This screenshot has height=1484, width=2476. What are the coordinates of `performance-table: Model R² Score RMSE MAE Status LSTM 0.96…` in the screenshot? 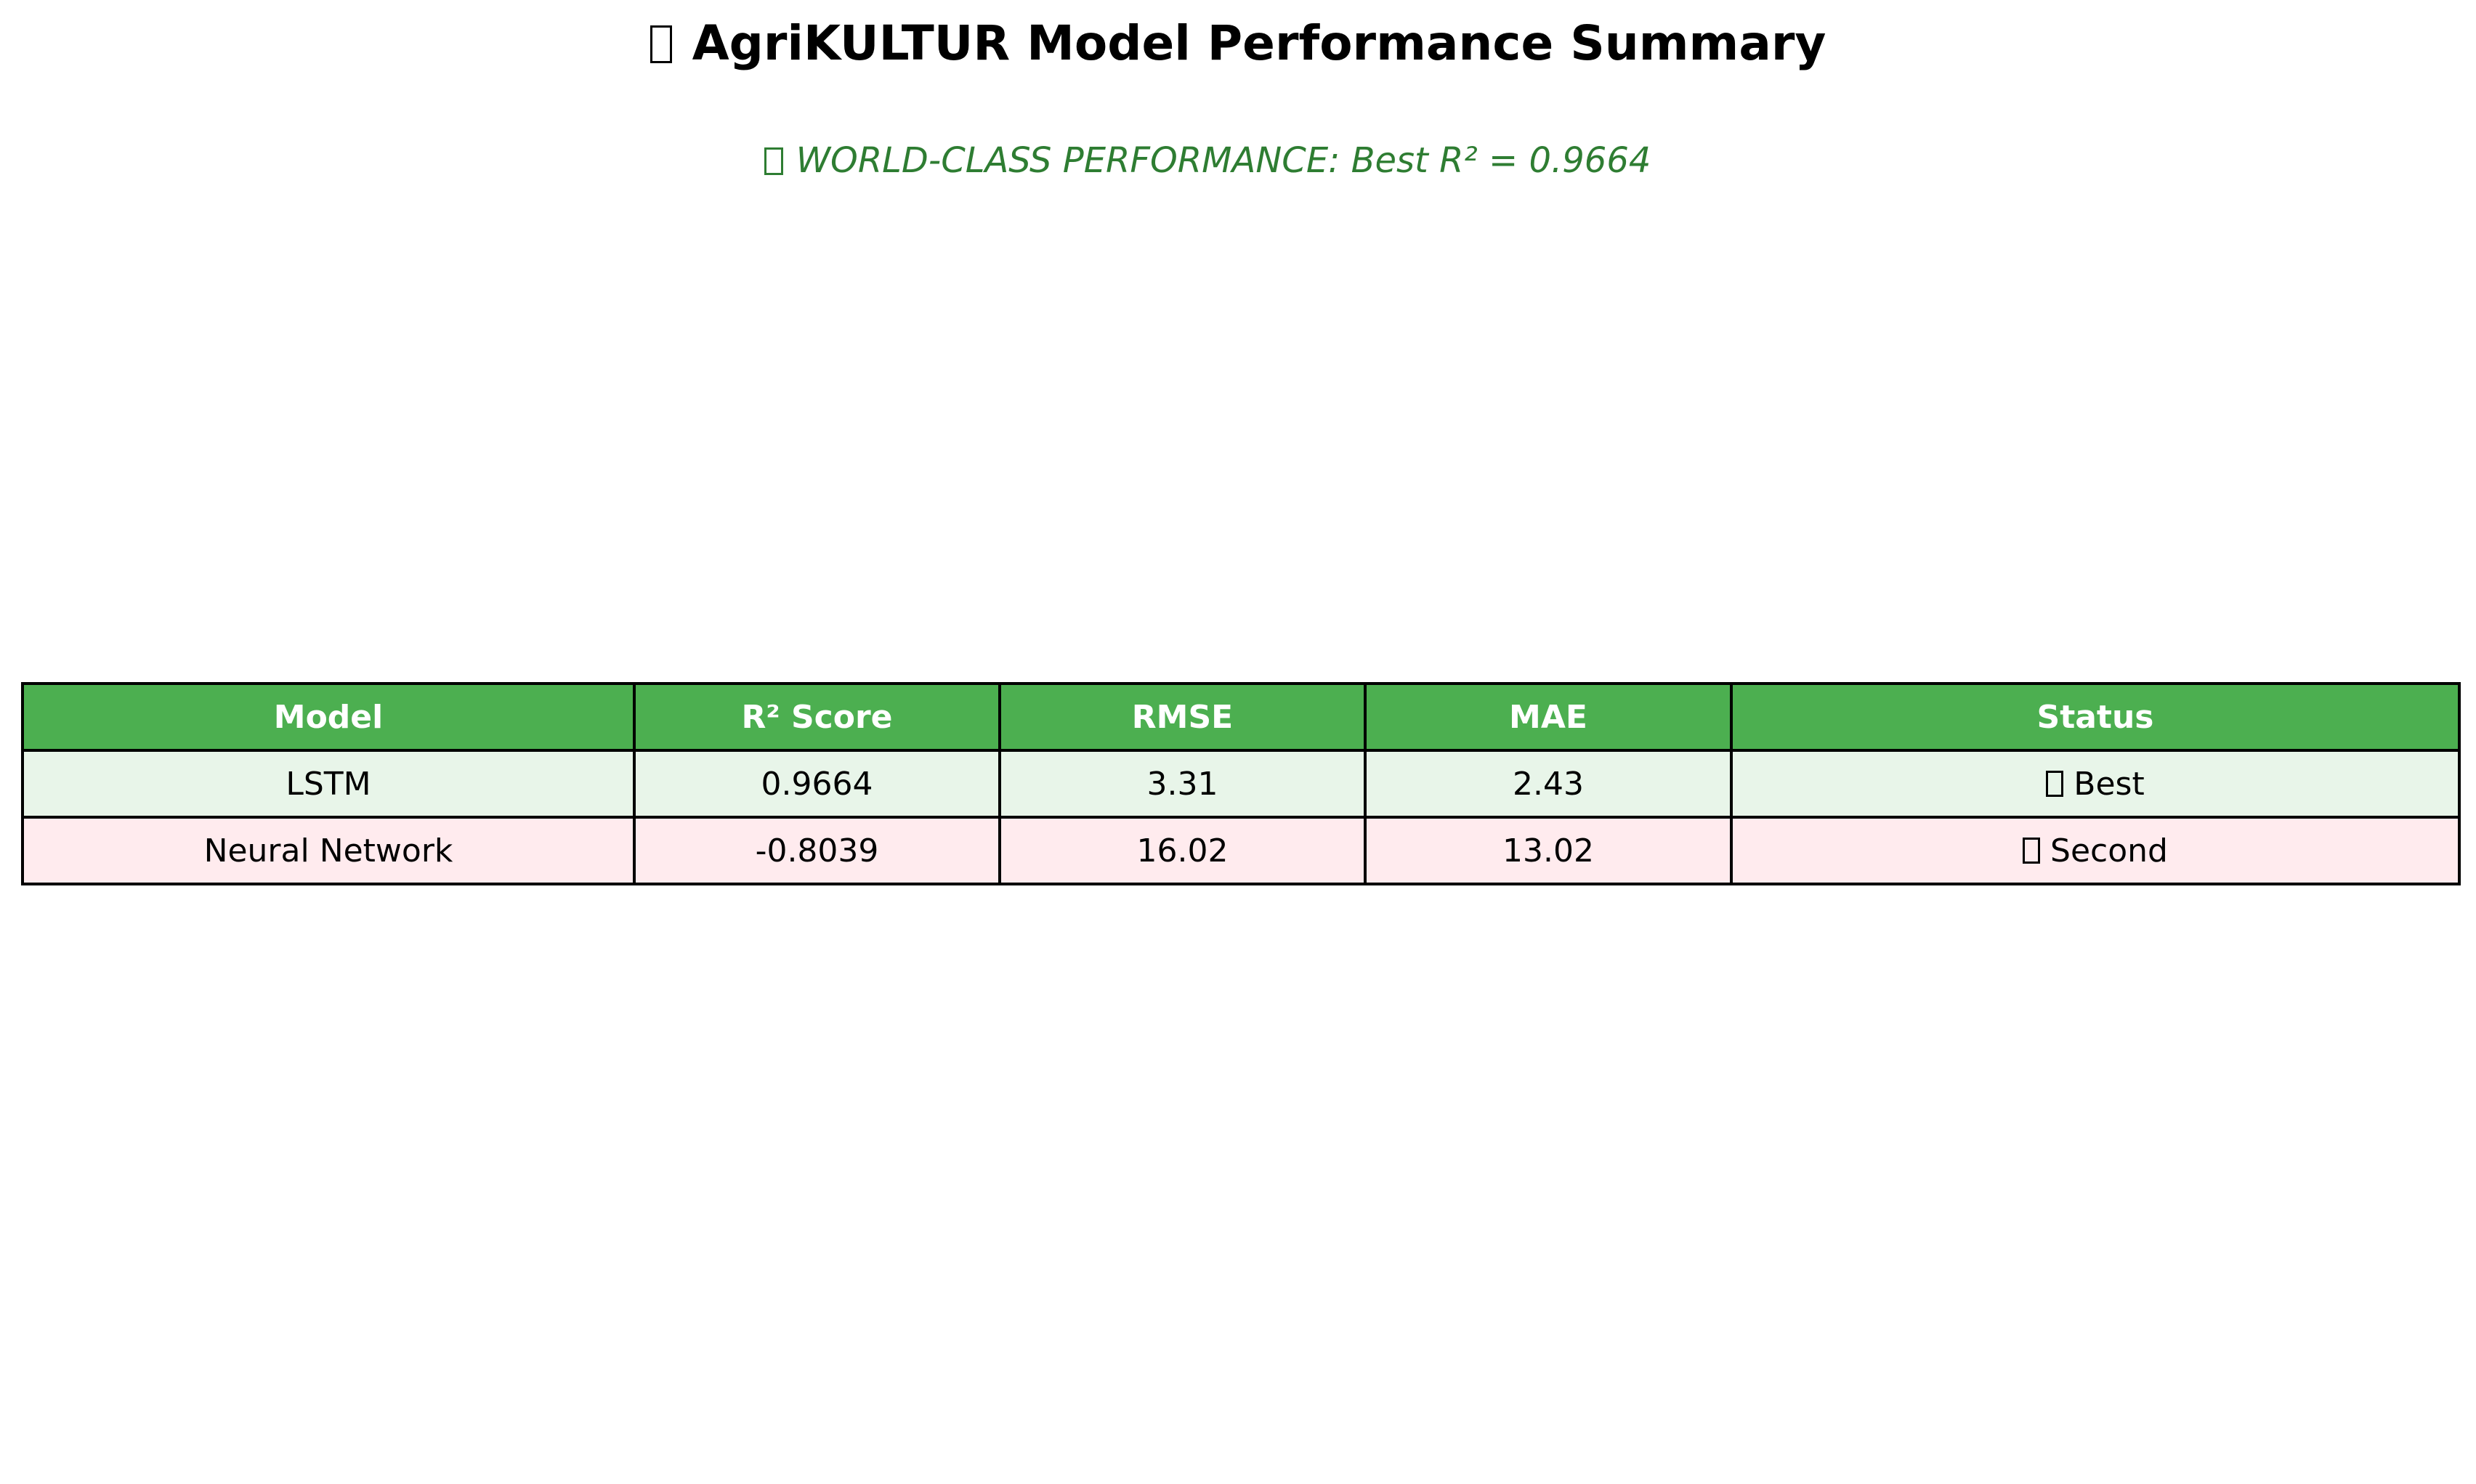 It's located at (1241, 783).